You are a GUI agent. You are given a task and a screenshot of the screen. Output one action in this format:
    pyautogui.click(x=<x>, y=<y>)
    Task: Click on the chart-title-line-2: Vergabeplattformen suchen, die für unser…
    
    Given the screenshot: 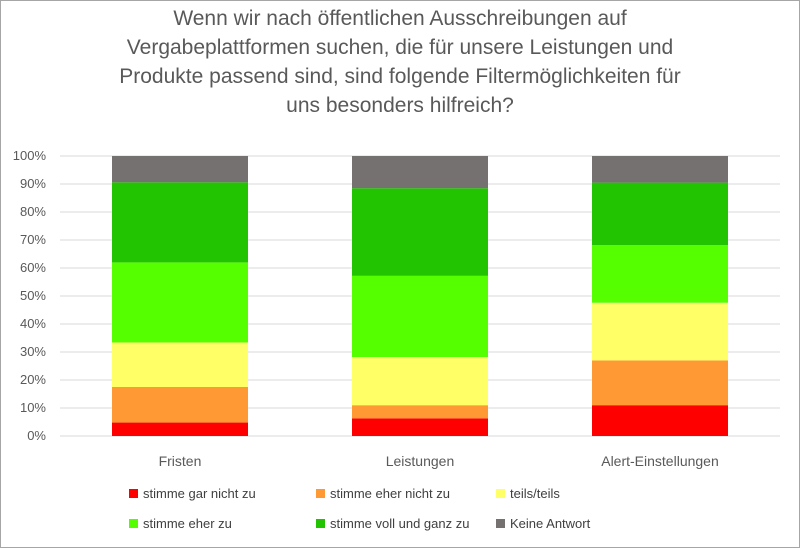 What is the action you would take?
    pyautogui.click(x=400, y=47)
    